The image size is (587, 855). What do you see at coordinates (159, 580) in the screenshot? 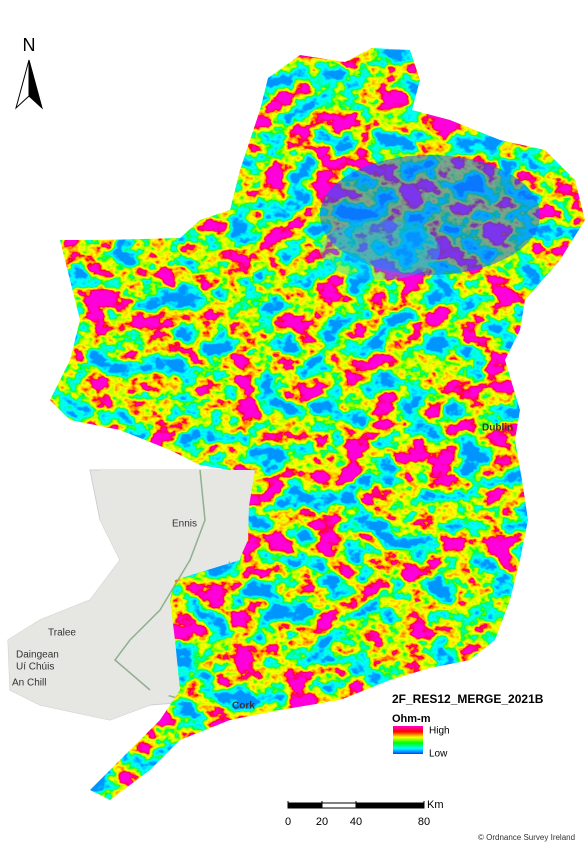
I see `road` at bounding box center [159, 580].